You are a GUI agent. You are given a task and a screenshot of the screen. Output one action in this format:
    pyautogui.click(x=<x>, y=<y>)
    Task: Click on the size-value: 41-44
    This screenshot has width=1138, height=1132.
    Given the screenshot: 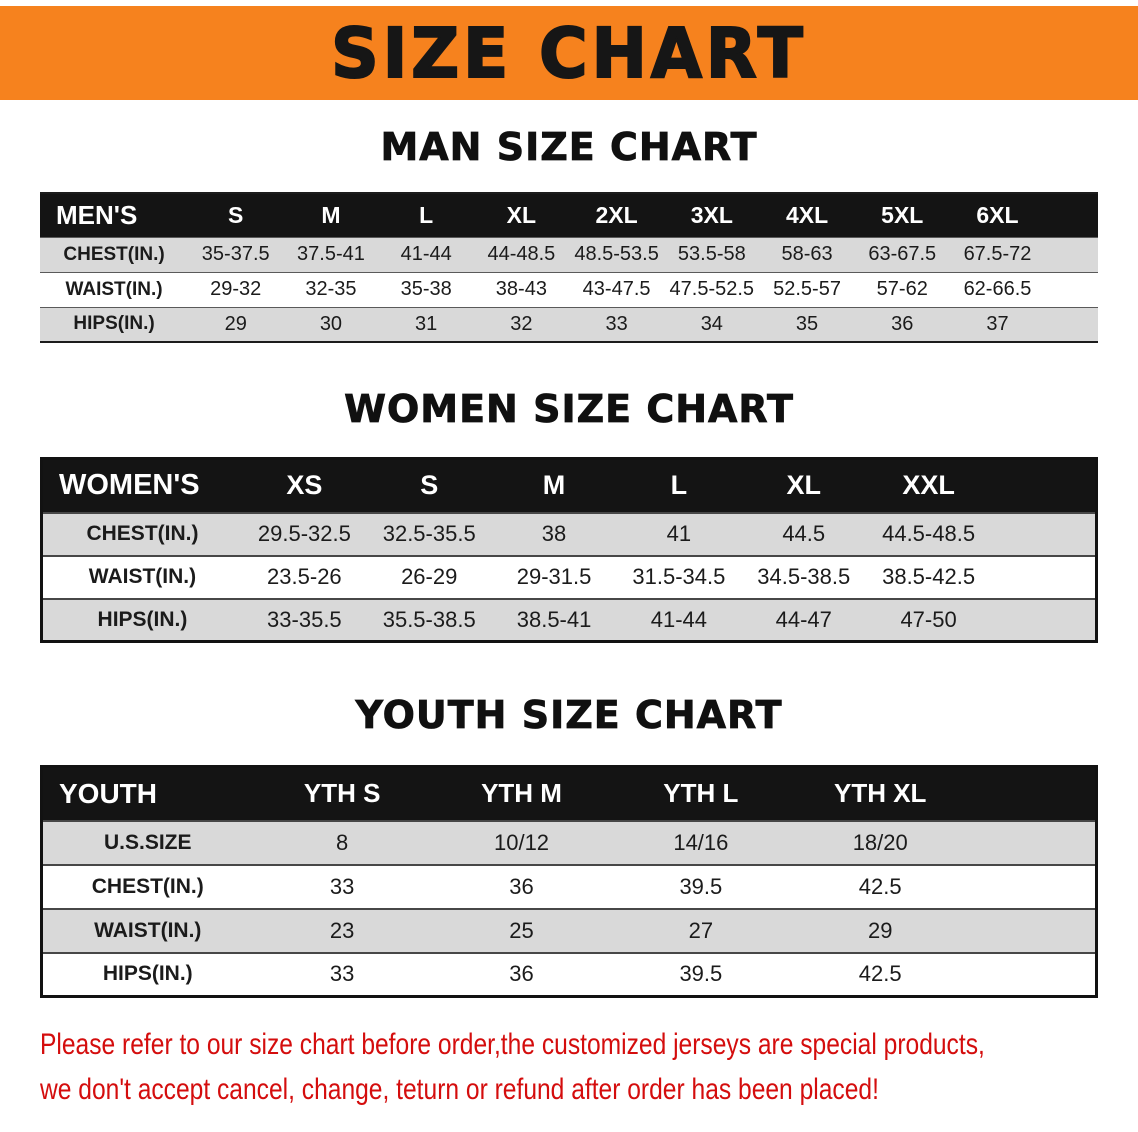 What is the action you would take?
    pyautogui.click(x=426, y=254)
    